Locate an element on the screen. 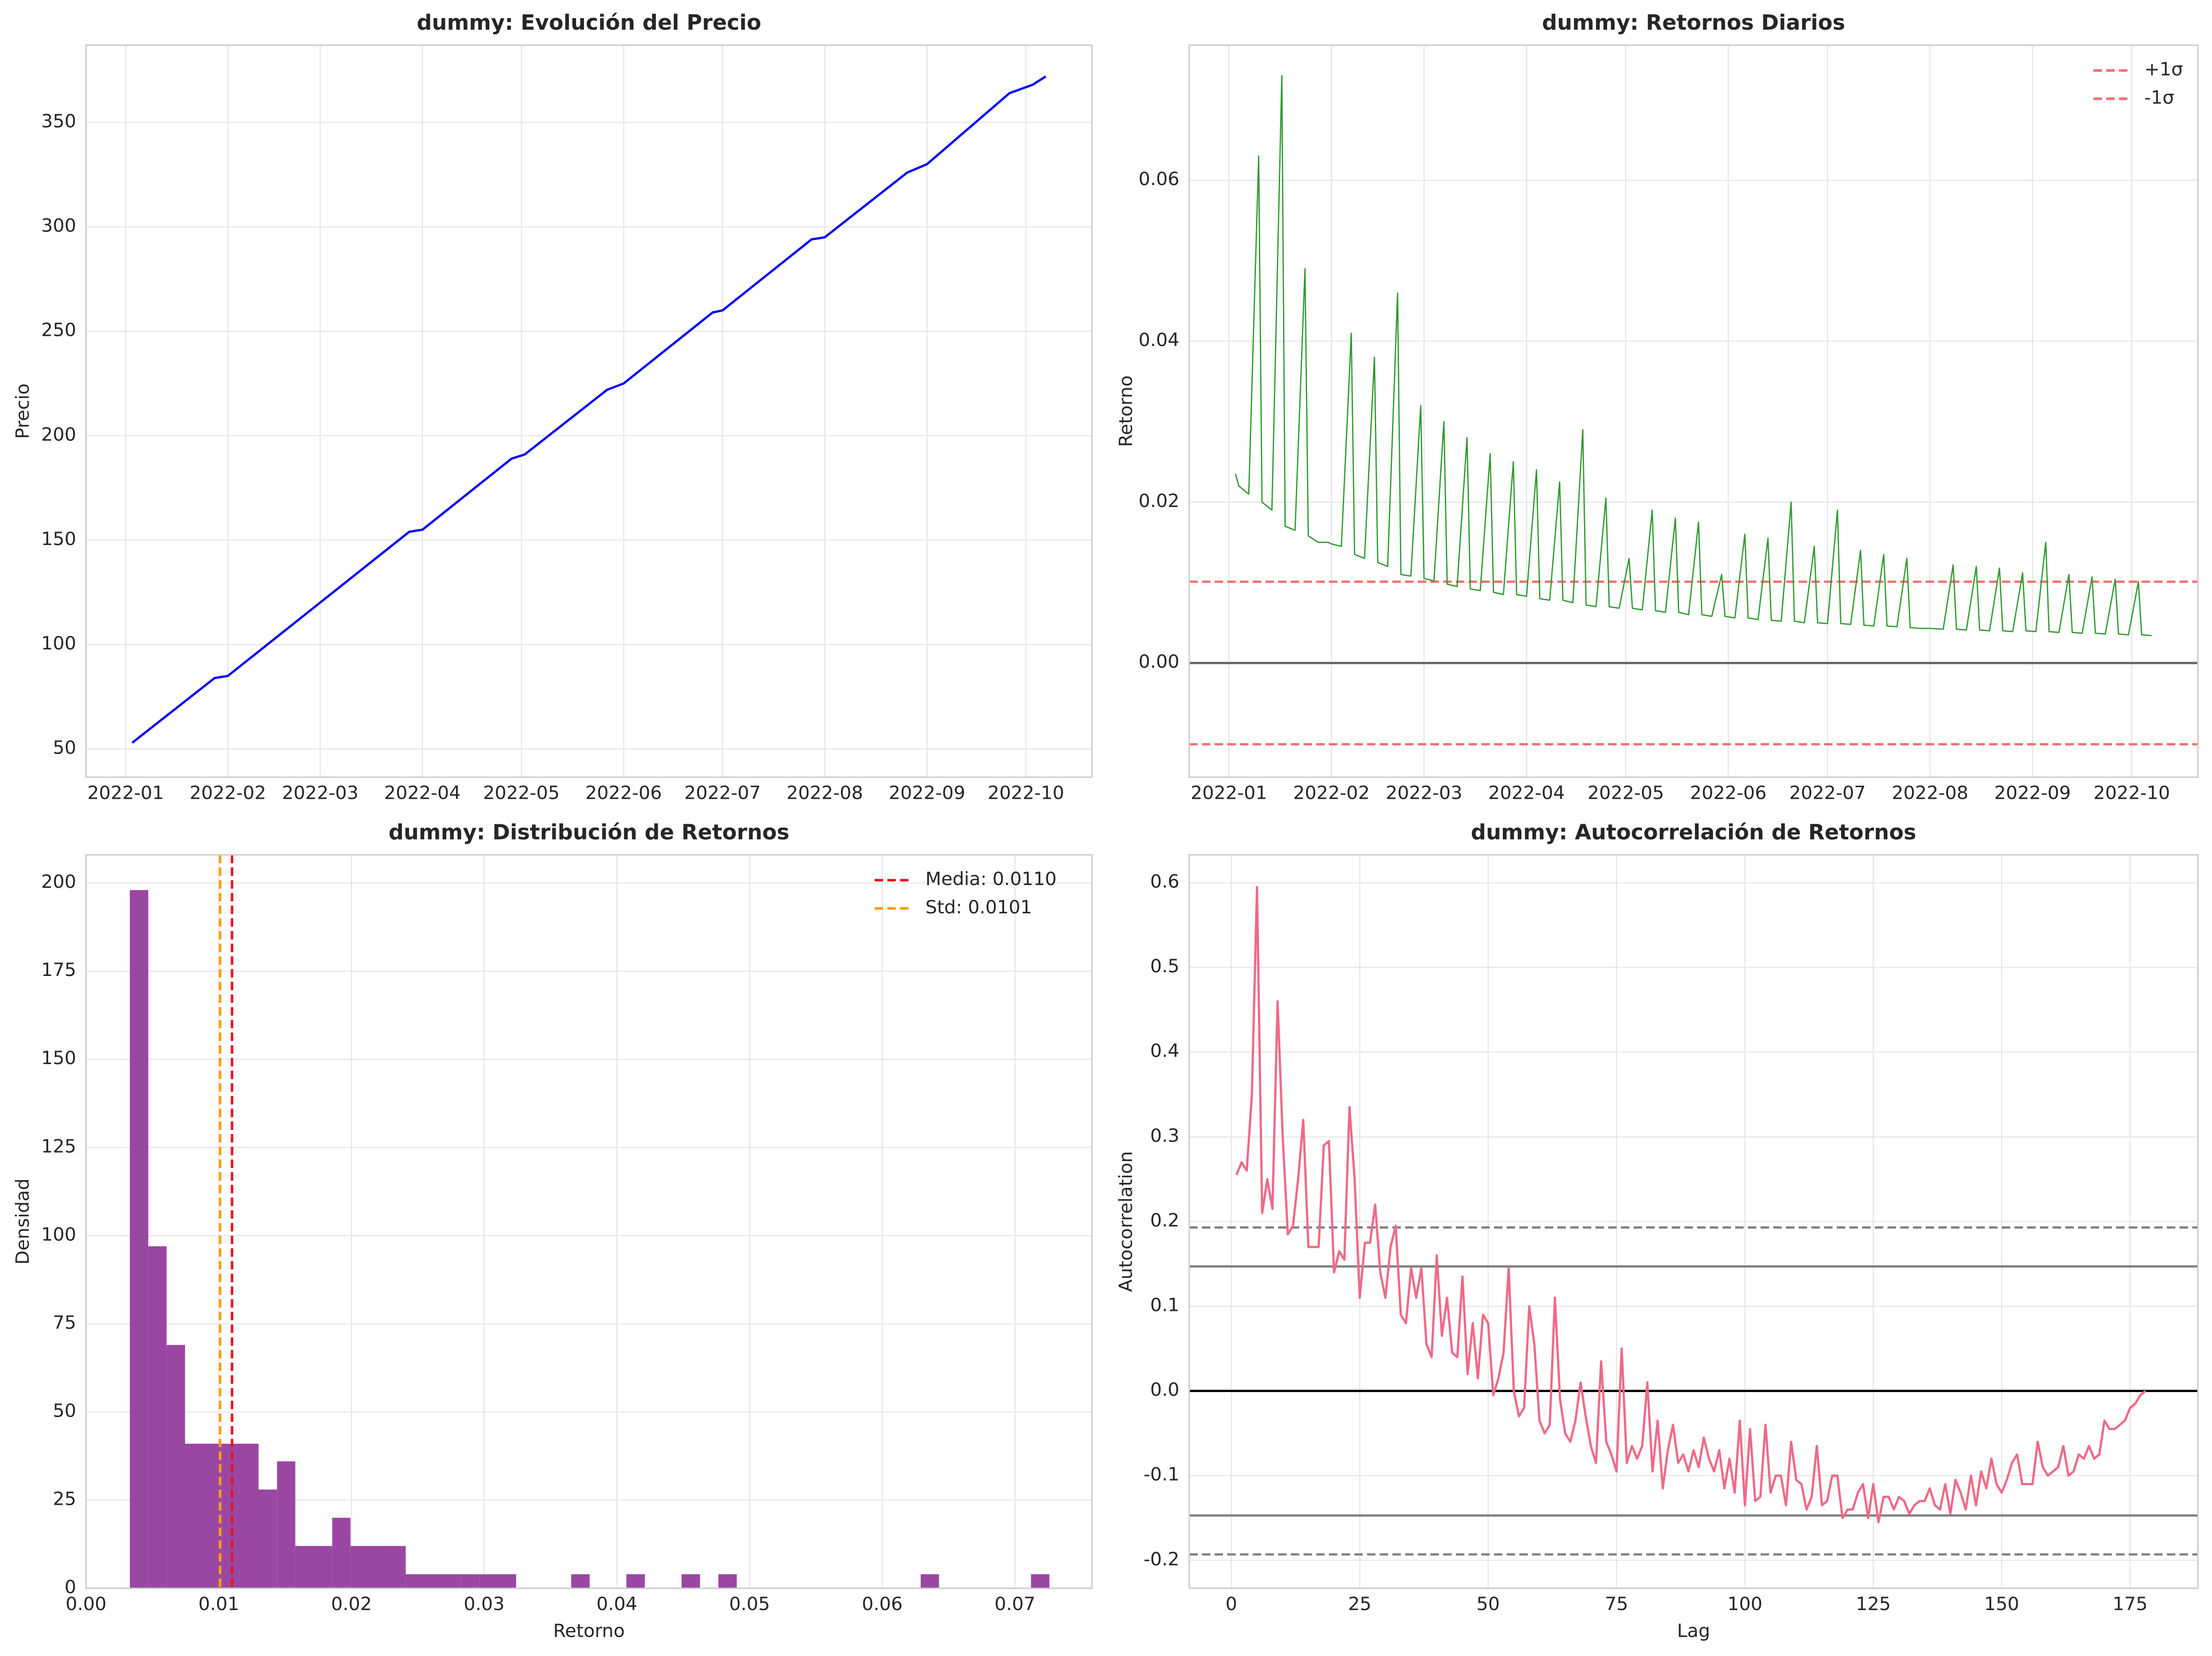 The width and height of the screenshot is (2212, 1656). legend-label: Media: 0.0110 is located at coordinates (991, 879).